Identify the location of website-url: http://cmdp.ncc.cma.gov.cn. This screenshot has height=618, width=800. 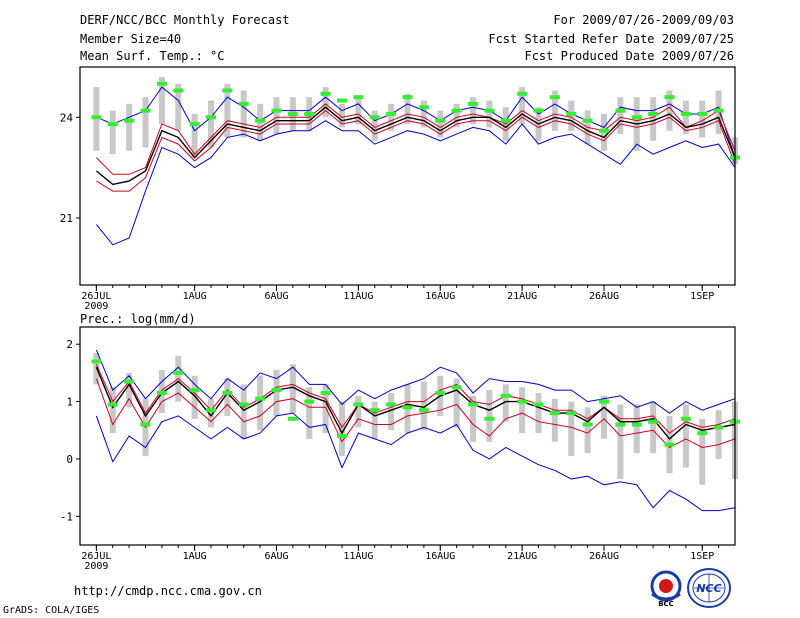
(168, 591).